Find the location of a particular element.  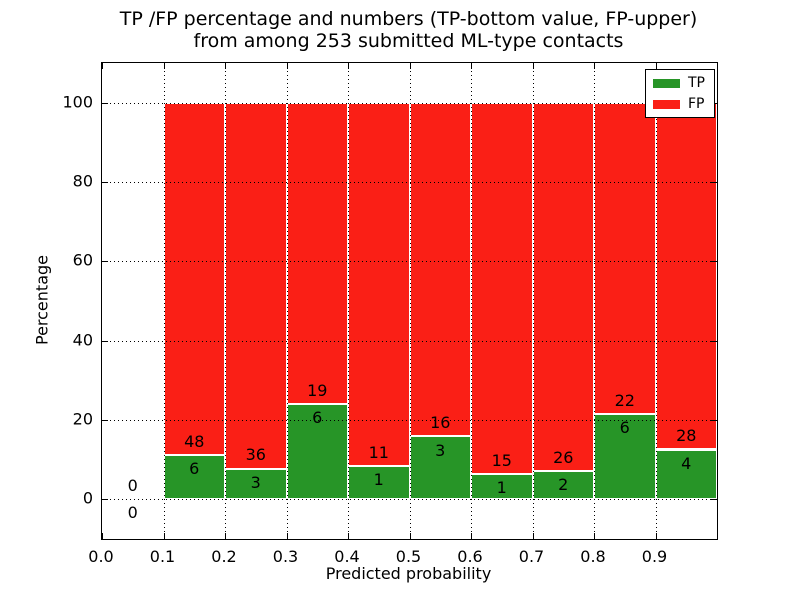

tp-count-label: 4 is located at coordinates (686, 463).